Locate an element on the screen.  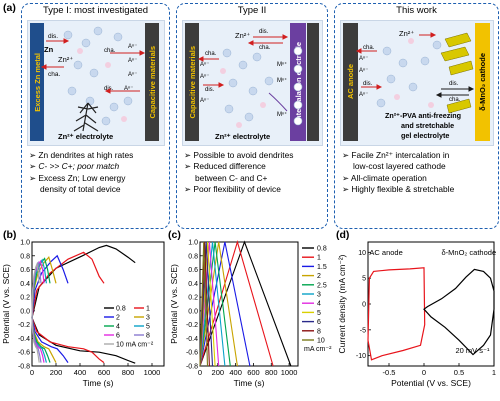
y-tick-label: -0.8 is located at coordinates (24, 367).